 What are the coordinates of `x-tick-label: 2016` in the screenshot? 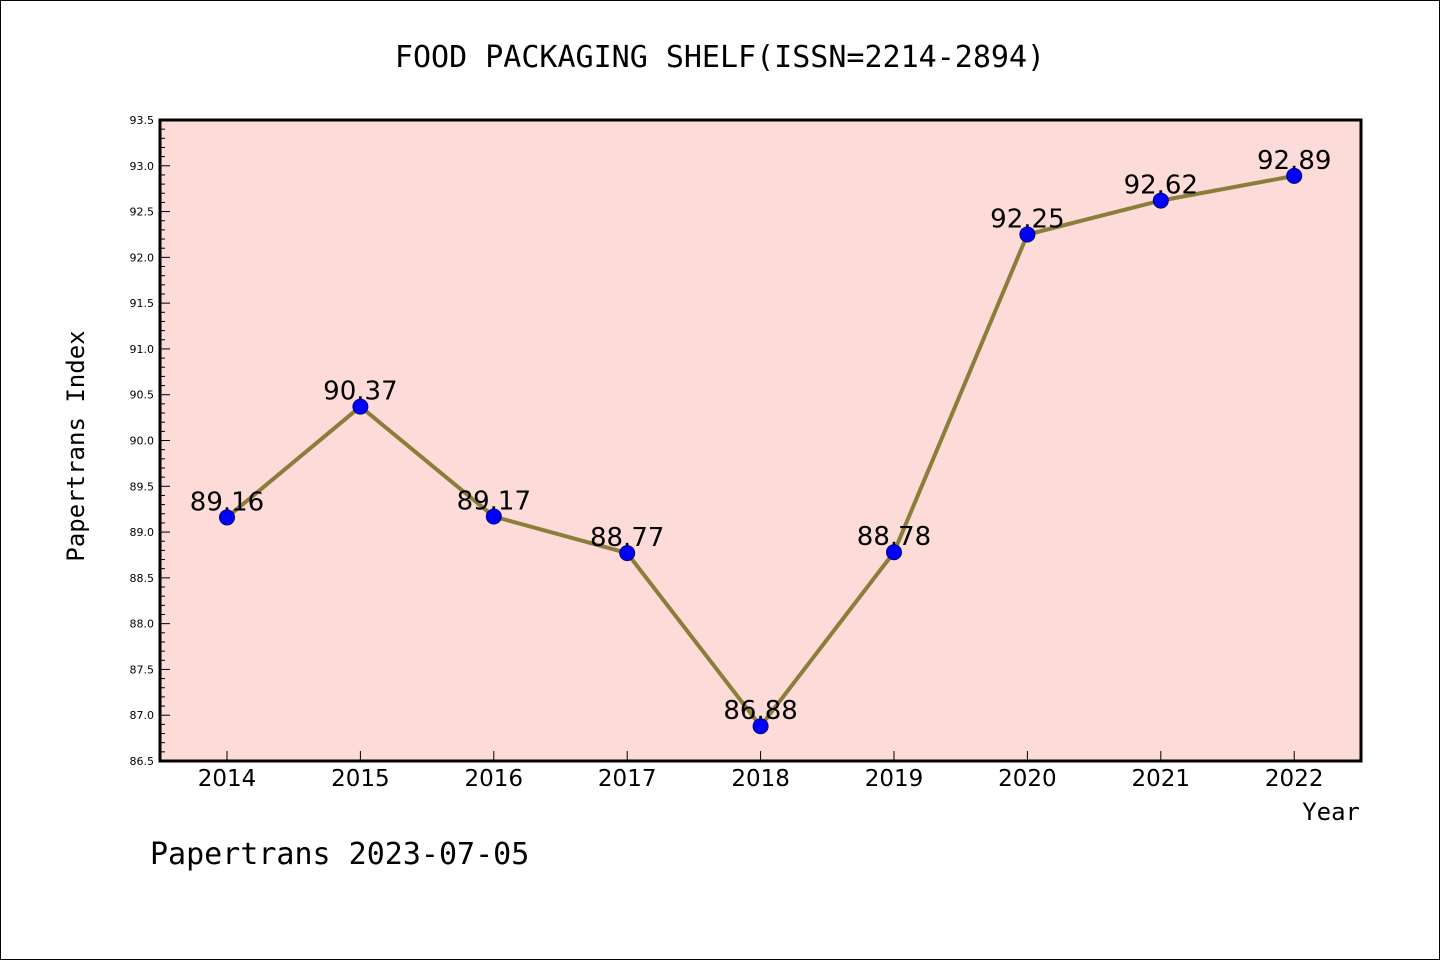 It's located at (494, 779).